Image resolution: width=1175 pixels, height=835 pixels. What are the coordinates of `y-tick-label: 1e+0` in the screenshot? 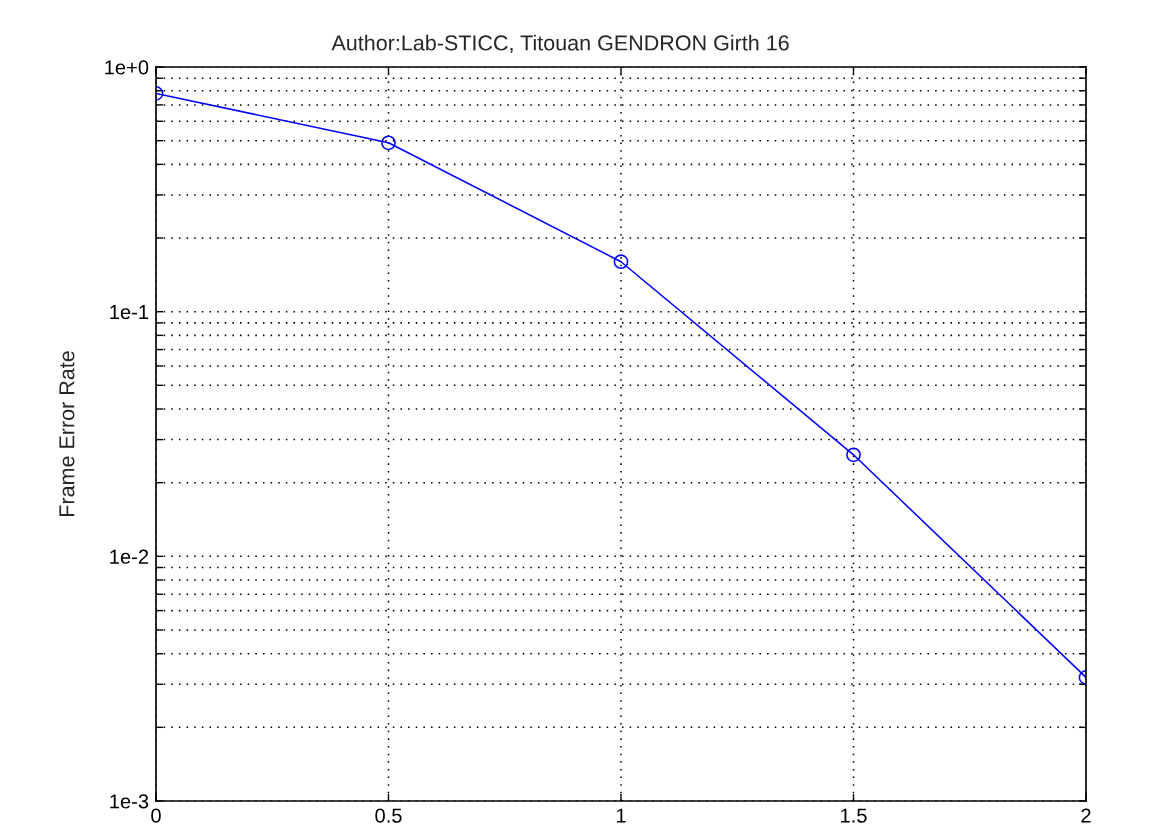 It's located at (127, 67).